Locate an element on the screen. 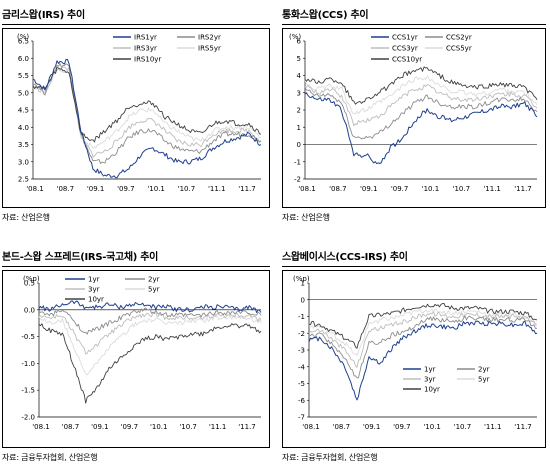 The image size is (550, 464). legend-label-irs5yr: IRS5yr is located at coordinates (209, 49).